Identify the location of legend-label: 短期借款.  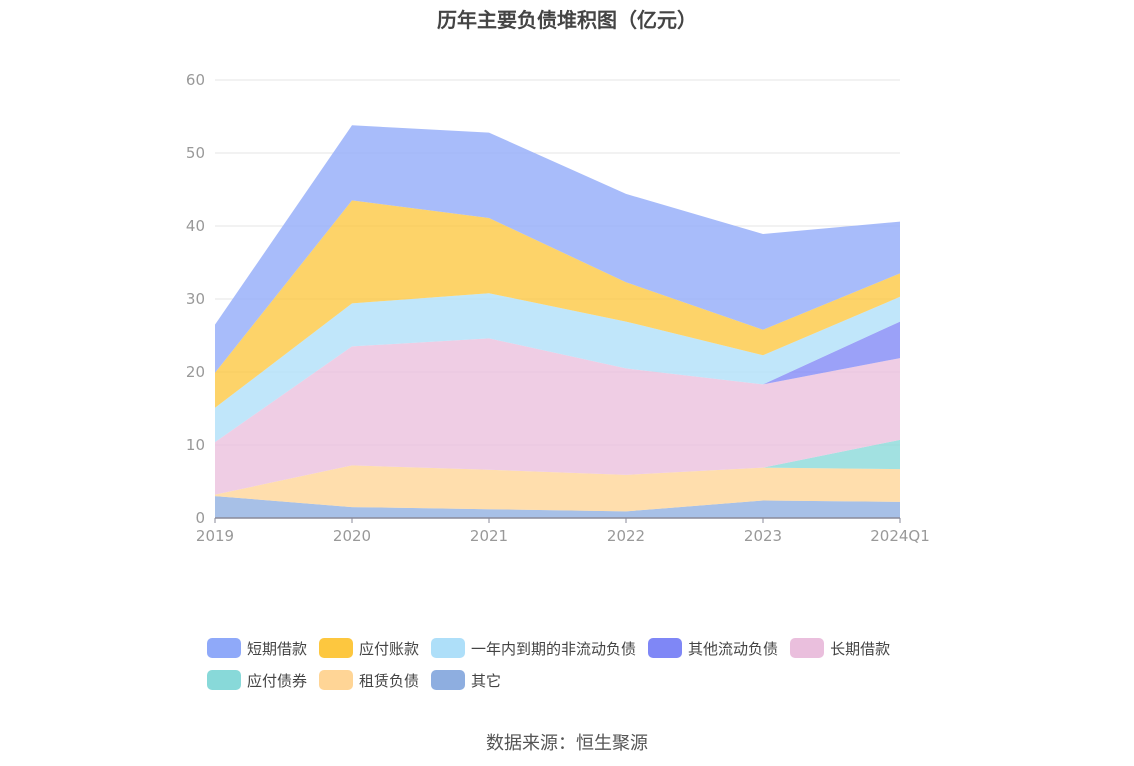
(277, 648).